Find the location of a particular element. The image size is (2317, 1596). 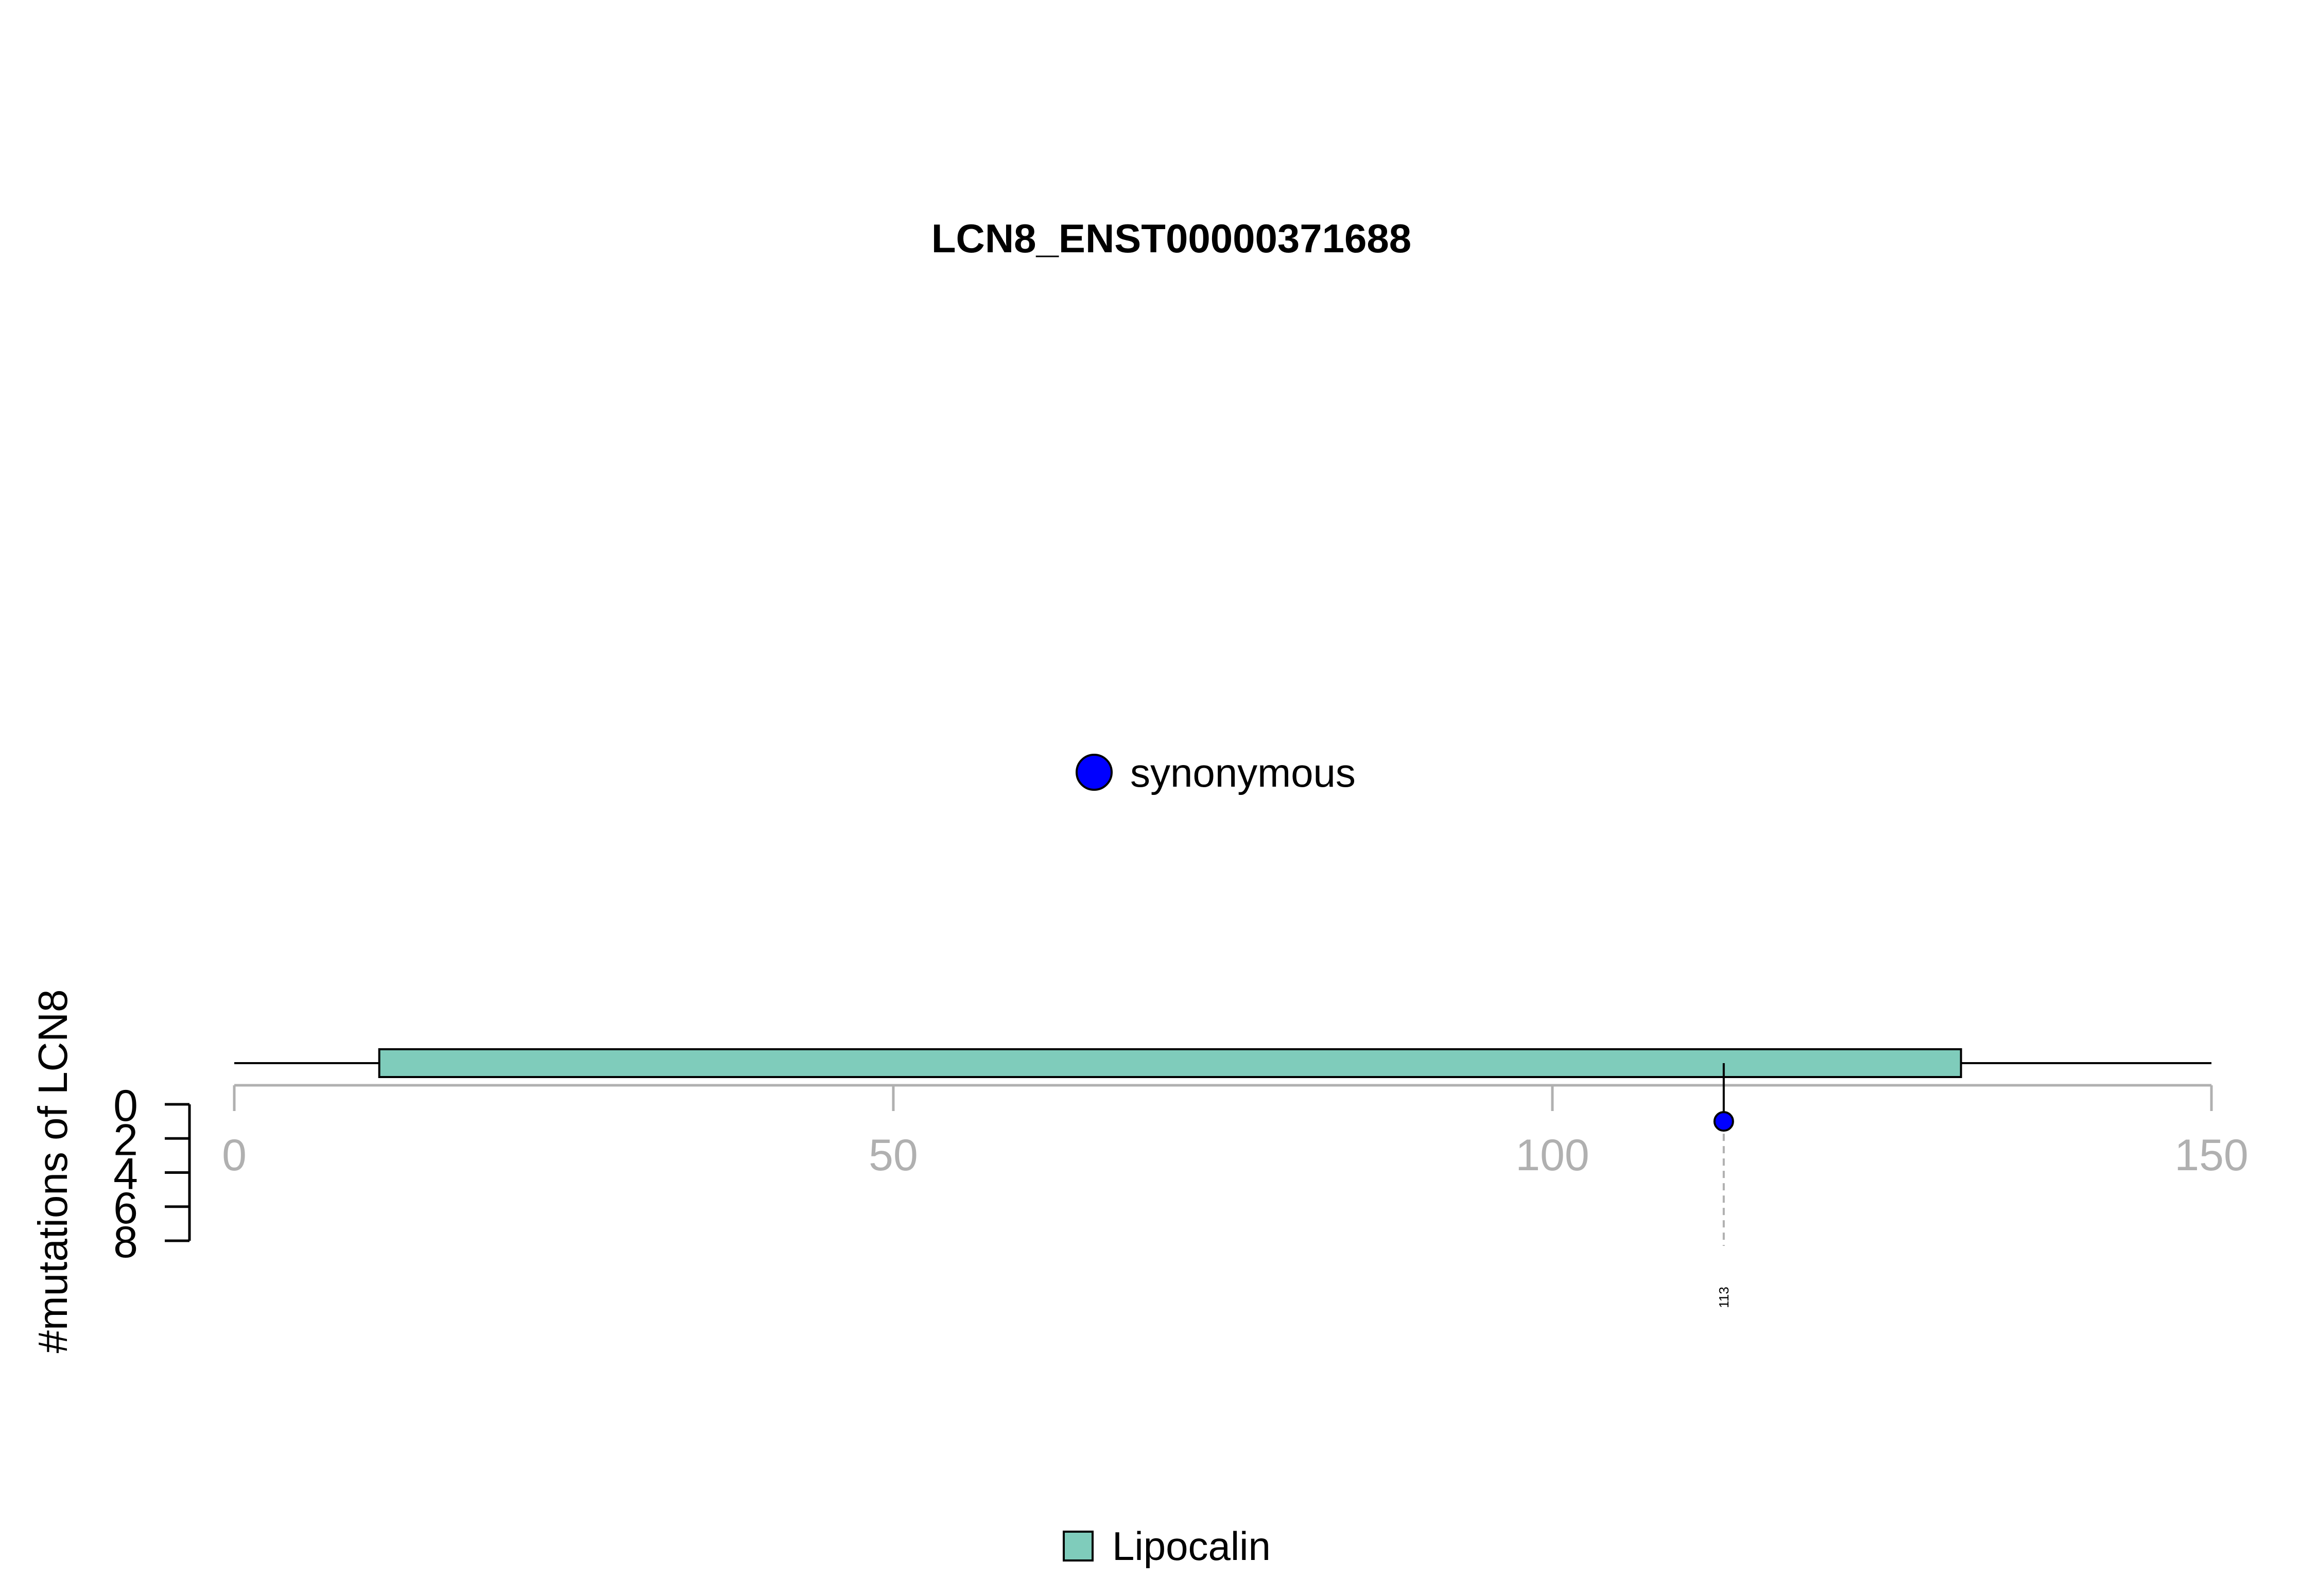

y-tick-label-0: 0 is located at coordinates (125, 1106).